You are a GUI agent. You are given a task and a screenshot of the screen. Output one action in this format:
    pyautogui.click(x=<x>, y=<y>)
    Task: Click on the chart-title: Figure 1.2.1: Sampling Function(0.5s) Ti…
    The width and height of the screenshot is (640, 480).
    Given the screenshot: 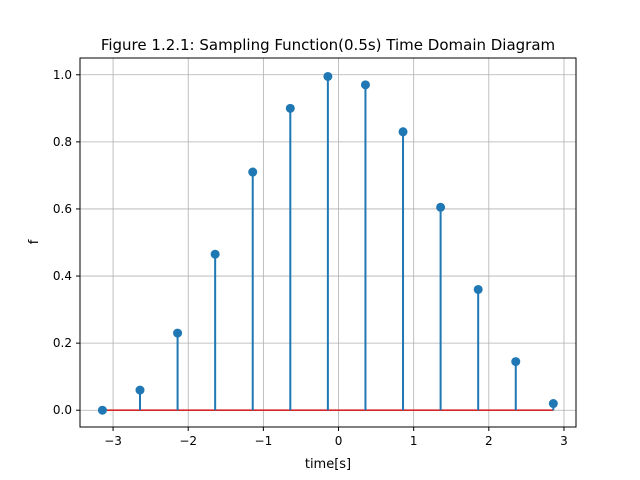 What is the action you would take?
    pyautogui.click(x=328, y=45)
    